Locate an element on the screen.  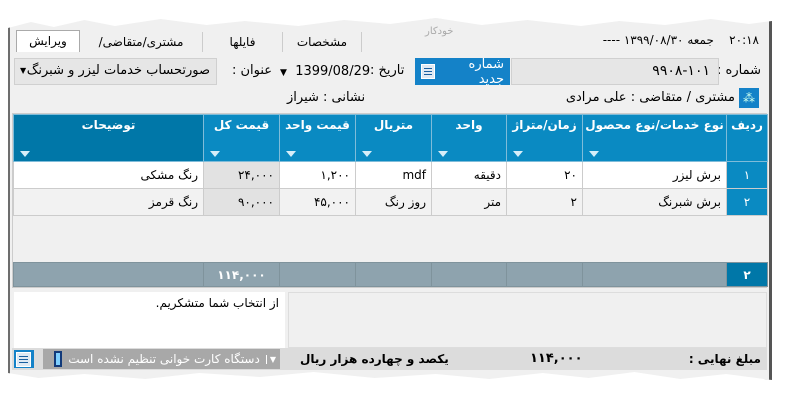
grand-total: ۱۱۴,۰۰۰ is located at coordinates (242, 275).